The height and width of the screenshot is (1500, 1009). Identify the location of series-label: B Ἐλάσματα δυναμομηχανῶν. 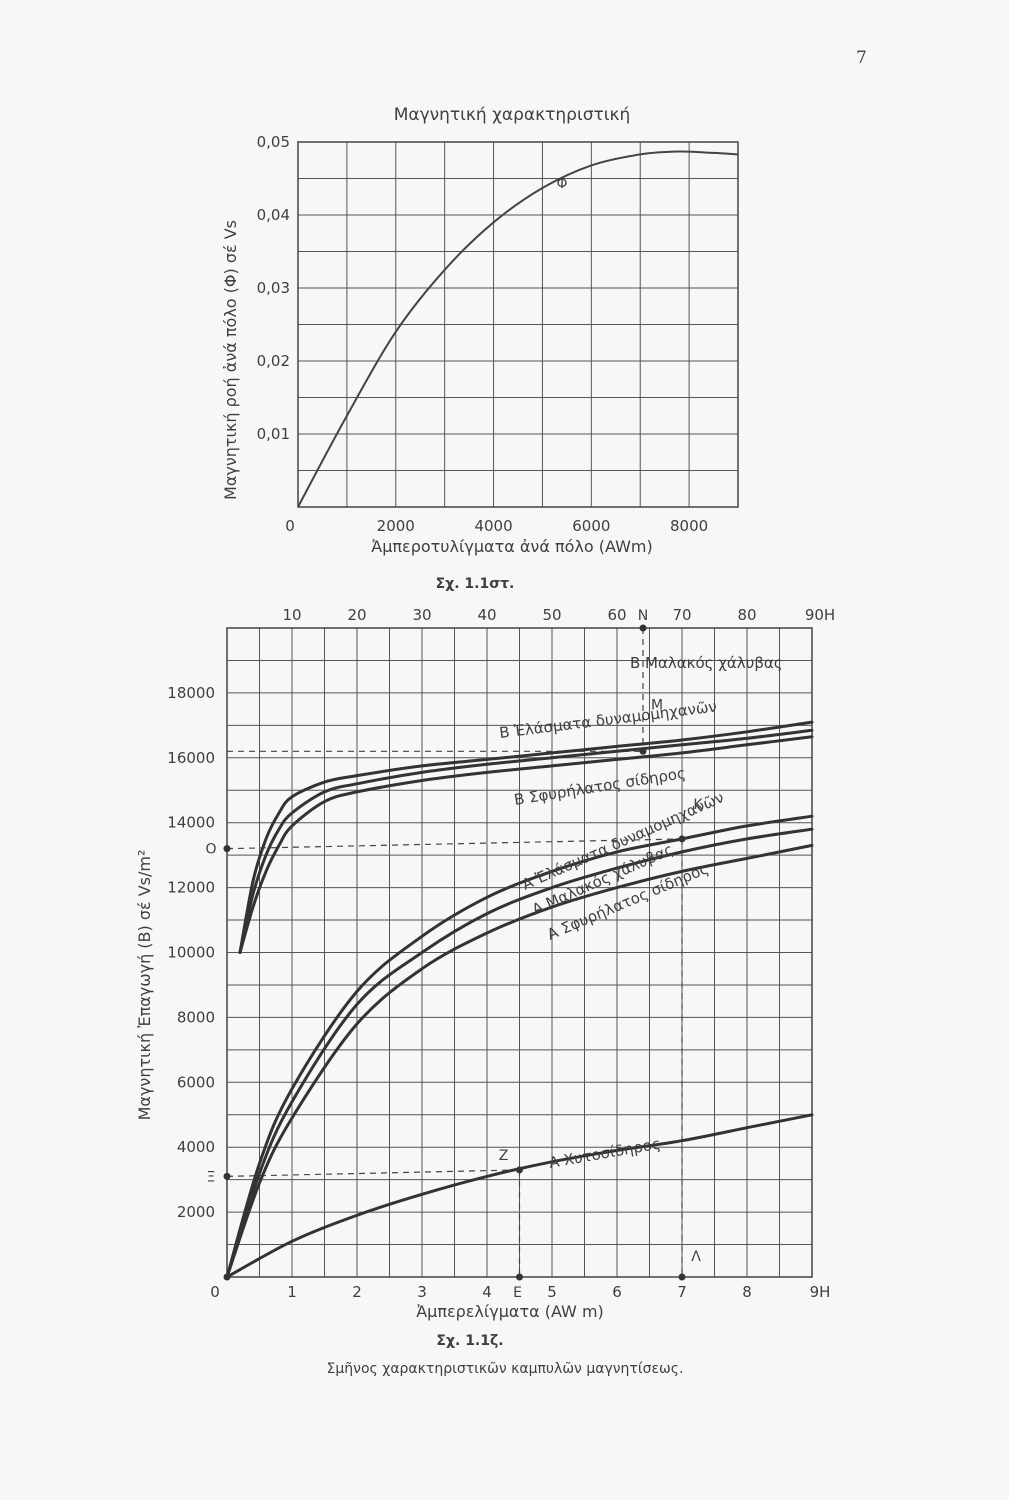
(607, 719).